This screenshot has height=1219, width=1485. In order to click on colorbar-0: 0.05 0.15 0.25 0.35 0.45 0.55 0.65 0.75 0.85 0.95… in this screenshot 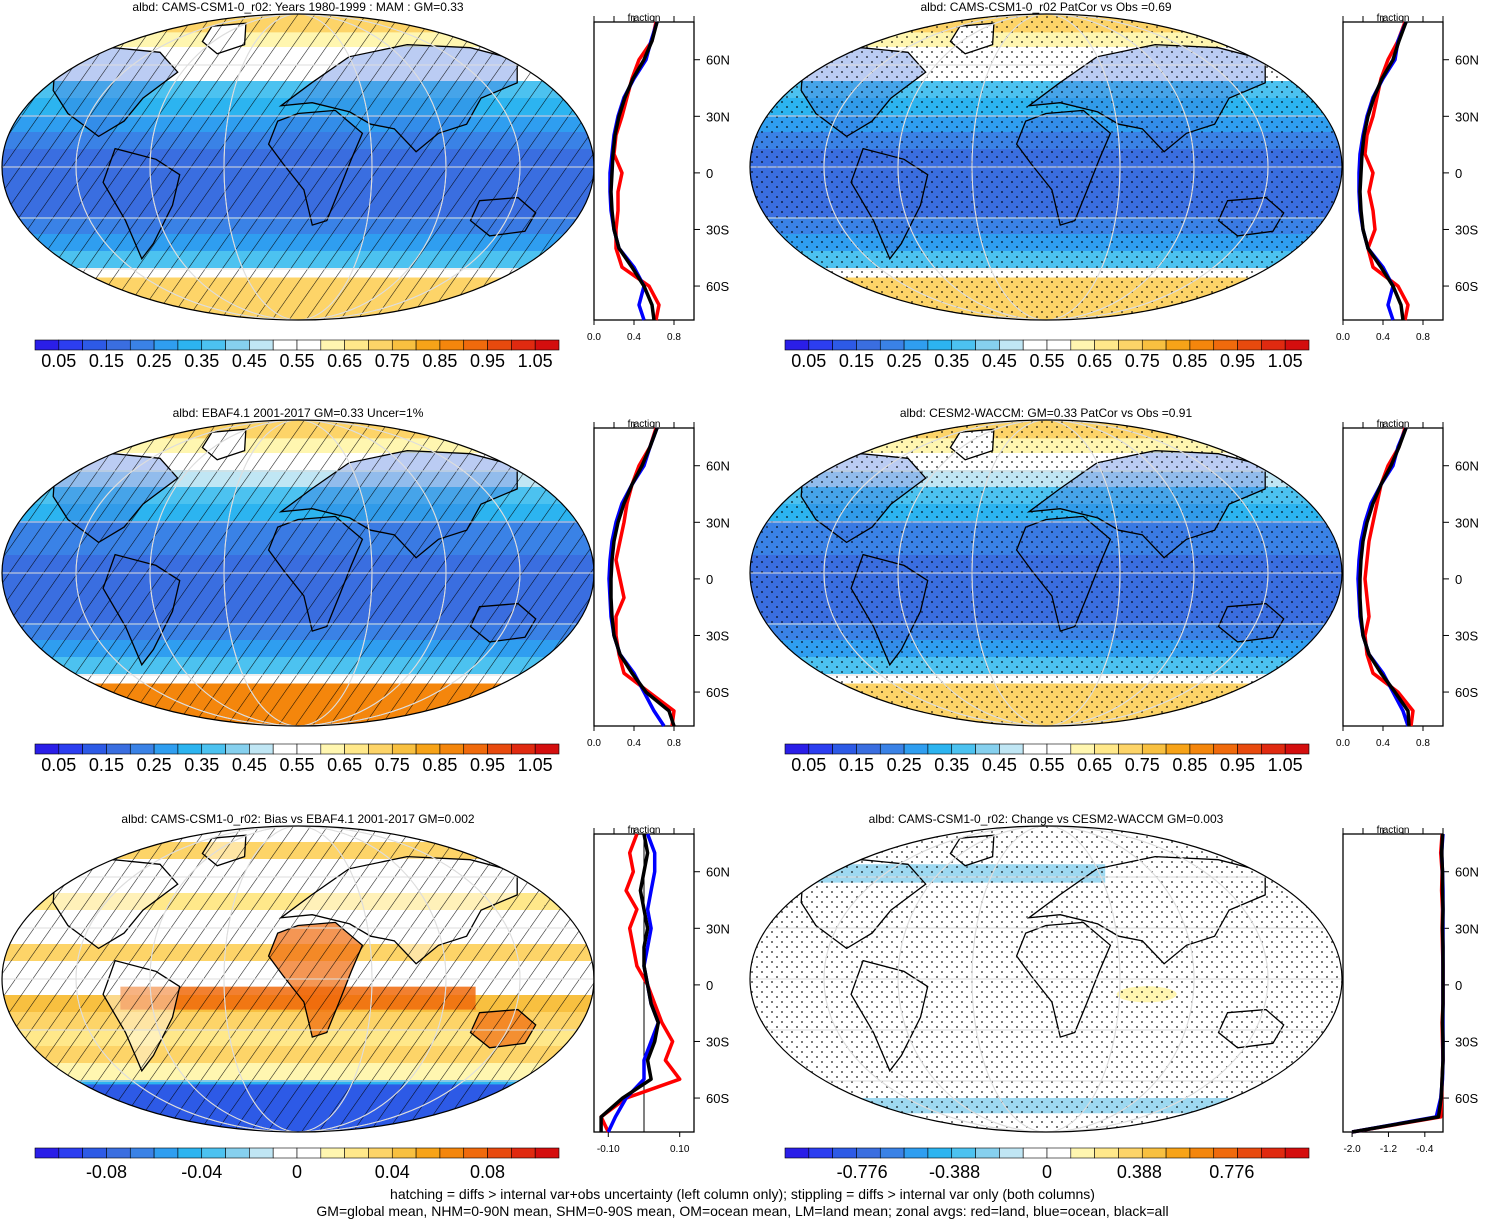, I will do `click(297, 355)`.